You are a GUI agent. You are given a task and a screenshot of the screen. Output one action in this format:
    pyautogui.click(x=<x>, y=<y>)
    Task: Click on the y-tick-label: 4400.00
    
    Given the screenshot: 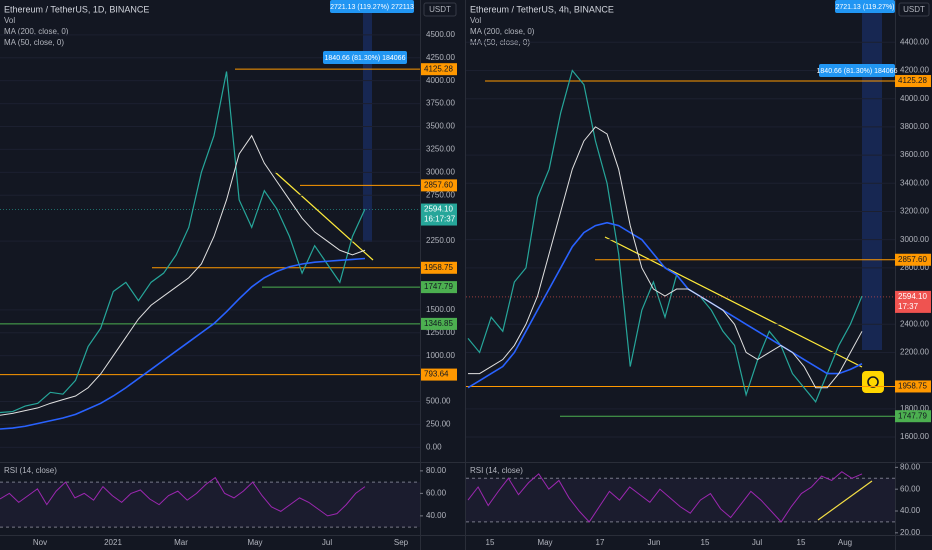 What is the action you would take?
    pyautogui.click(x=914, y=41)
    